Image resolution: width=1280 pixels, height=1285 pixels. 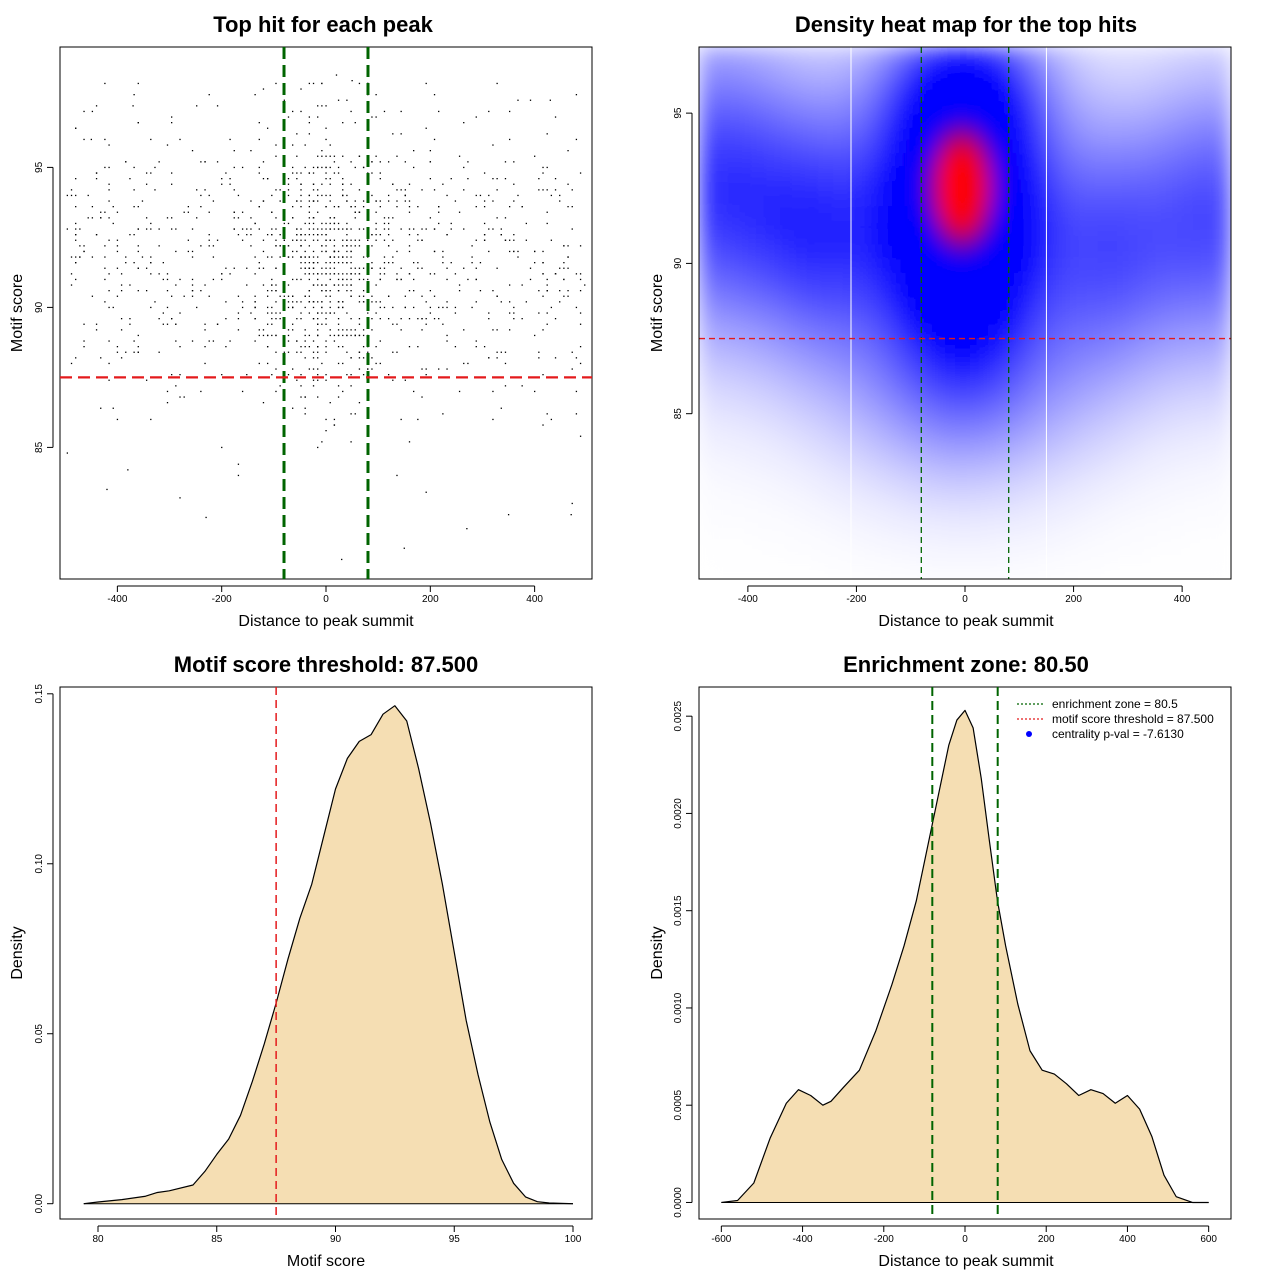 I want to click on x-tick-label: -600, so click(x=721, y=1239).